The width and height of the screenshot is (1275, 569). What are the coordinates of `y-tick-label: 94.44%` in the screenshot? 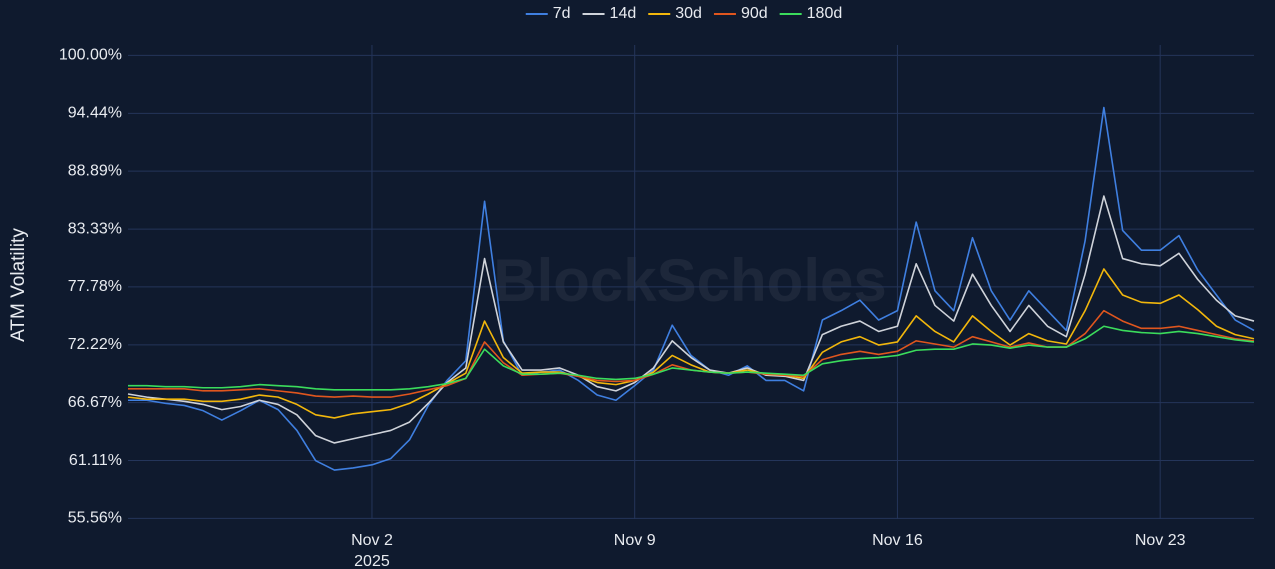 It's located at (95, 113).